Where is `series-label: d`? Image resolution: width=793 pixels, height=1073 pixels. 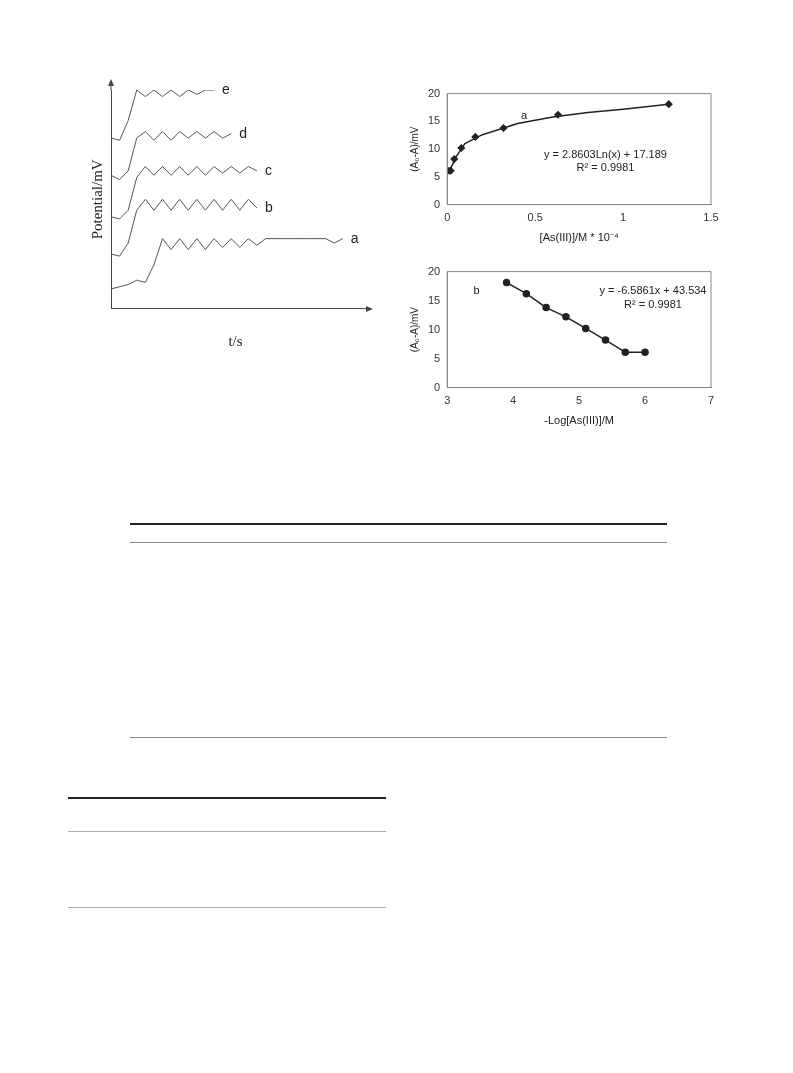
series-label: d is located at coordinates (243, 132).